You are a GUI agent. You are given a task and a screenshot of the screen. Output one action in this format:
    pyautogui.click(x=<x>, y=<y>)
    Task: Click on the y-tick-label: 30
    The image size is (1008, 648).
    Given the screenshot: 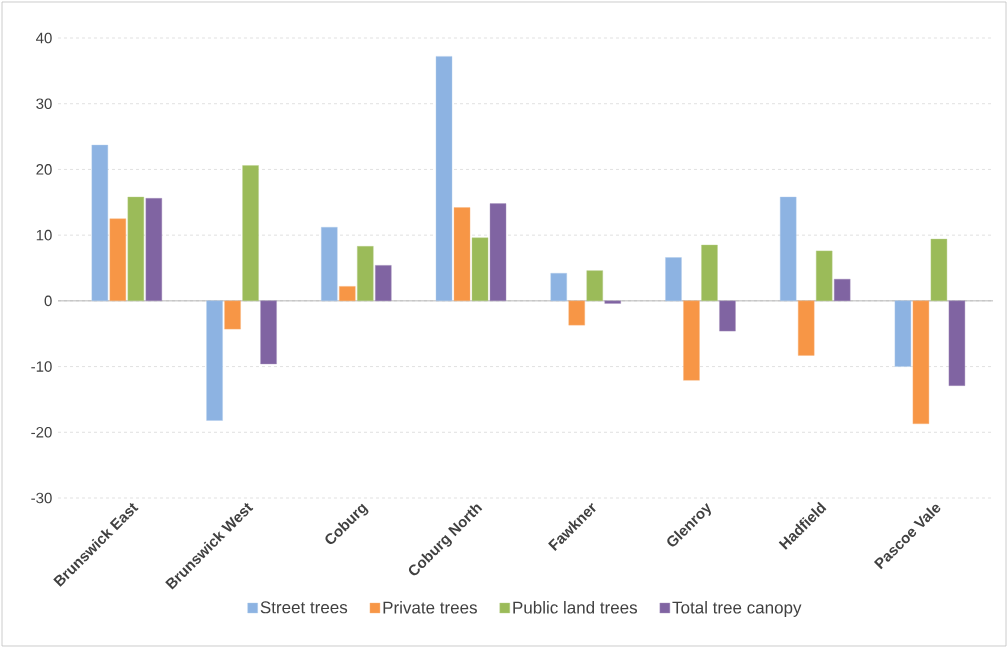 What is the action you would take?
    pyautogui.click(x=44, y=104)
    